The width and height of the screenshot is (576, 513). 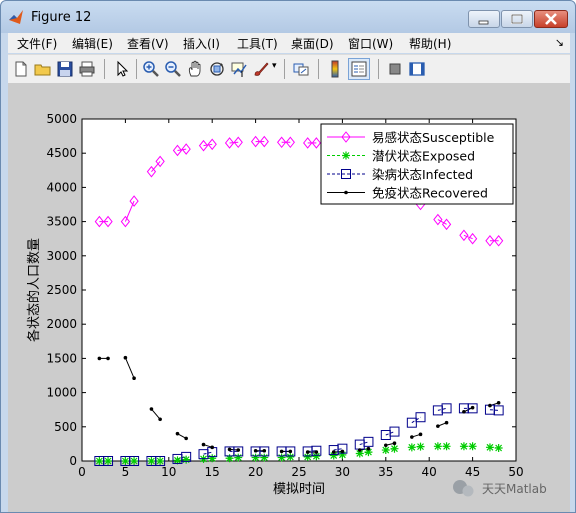 What do you see at coordinates (92, 44) in the screenshot?
I see `menu-edit: 编辑(E)` at bounding box center [92, 44].